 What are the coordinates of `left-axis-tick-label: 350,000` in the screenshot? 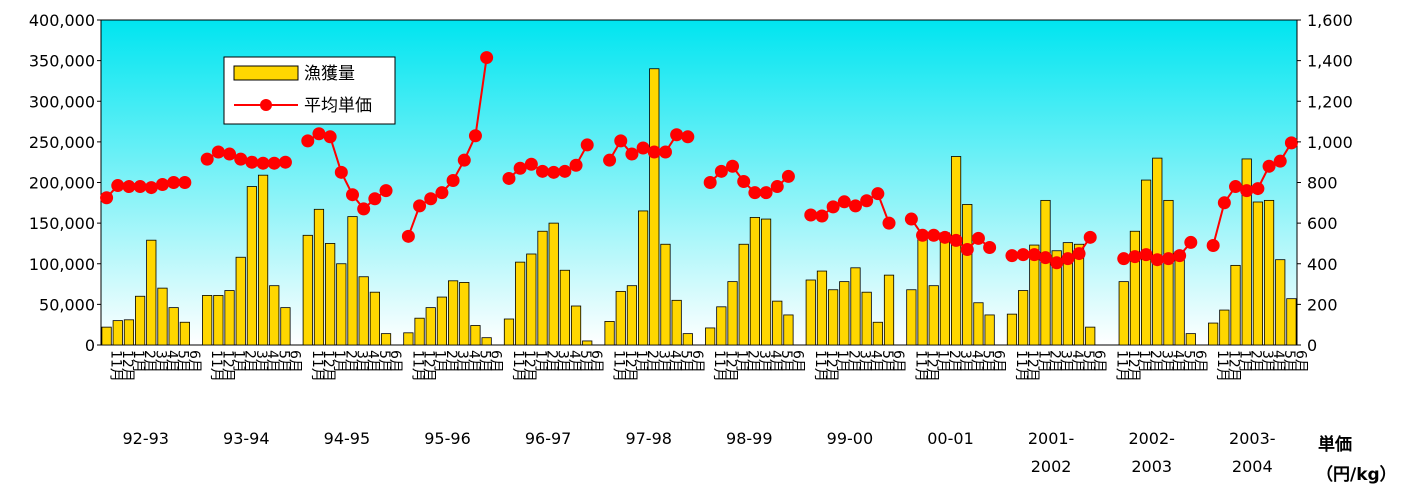 It's located at (62, 61).